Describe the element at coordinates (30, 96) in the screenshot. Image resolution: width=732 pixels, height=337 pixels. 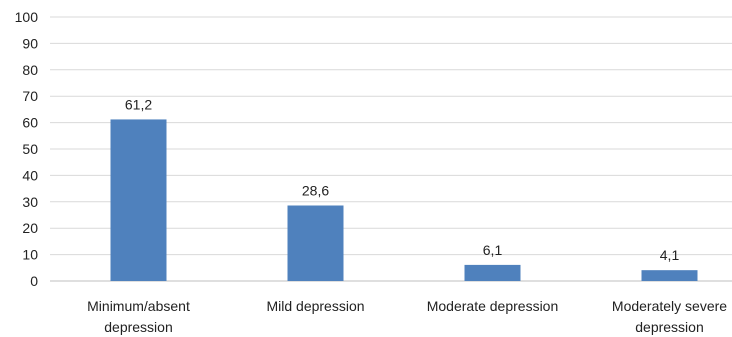
I see `y-tick-label: 70` at that location.